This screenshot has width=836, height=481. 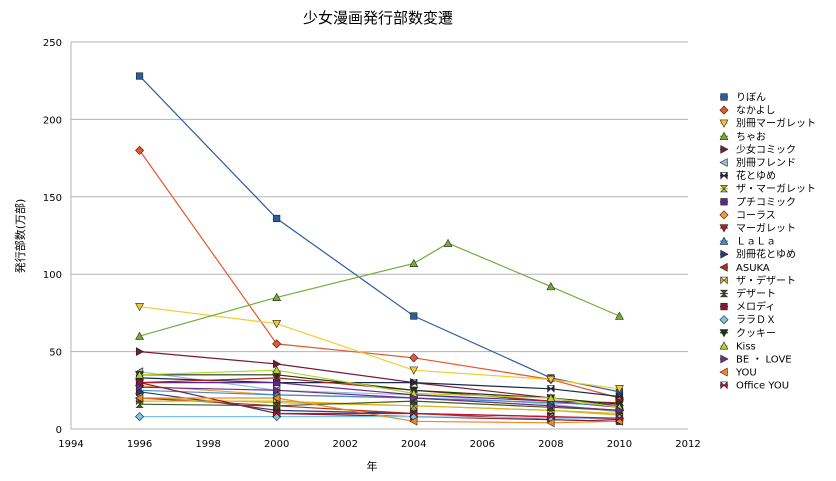 What do you see at coordinates (378, 18) in the screenshot?
I see `chart-title: 少女漫画発行部数変遷` at bounding box center [378, 18].